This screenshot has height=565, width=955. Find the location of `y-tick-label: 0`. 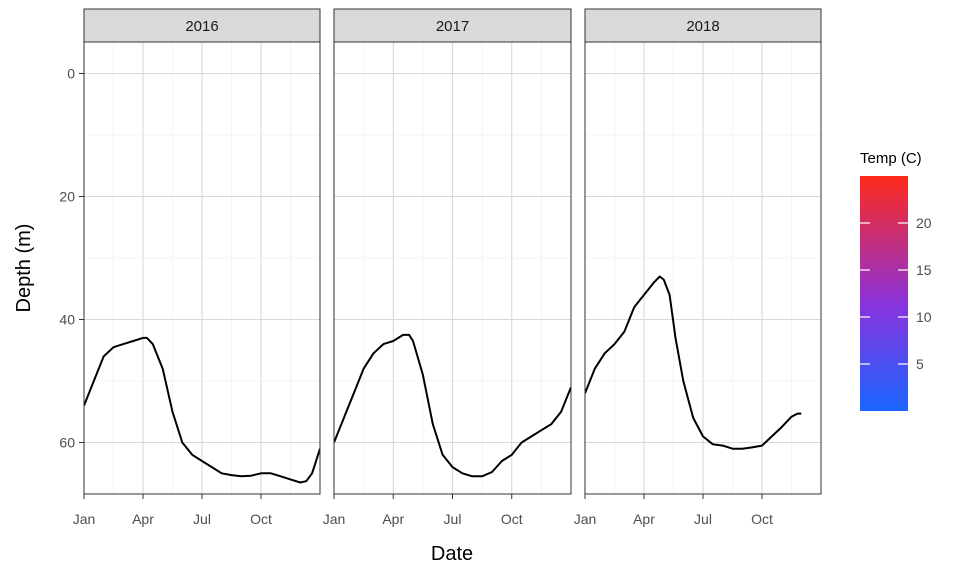

y-tick-label: 0 is located at coordinates (71, 74).